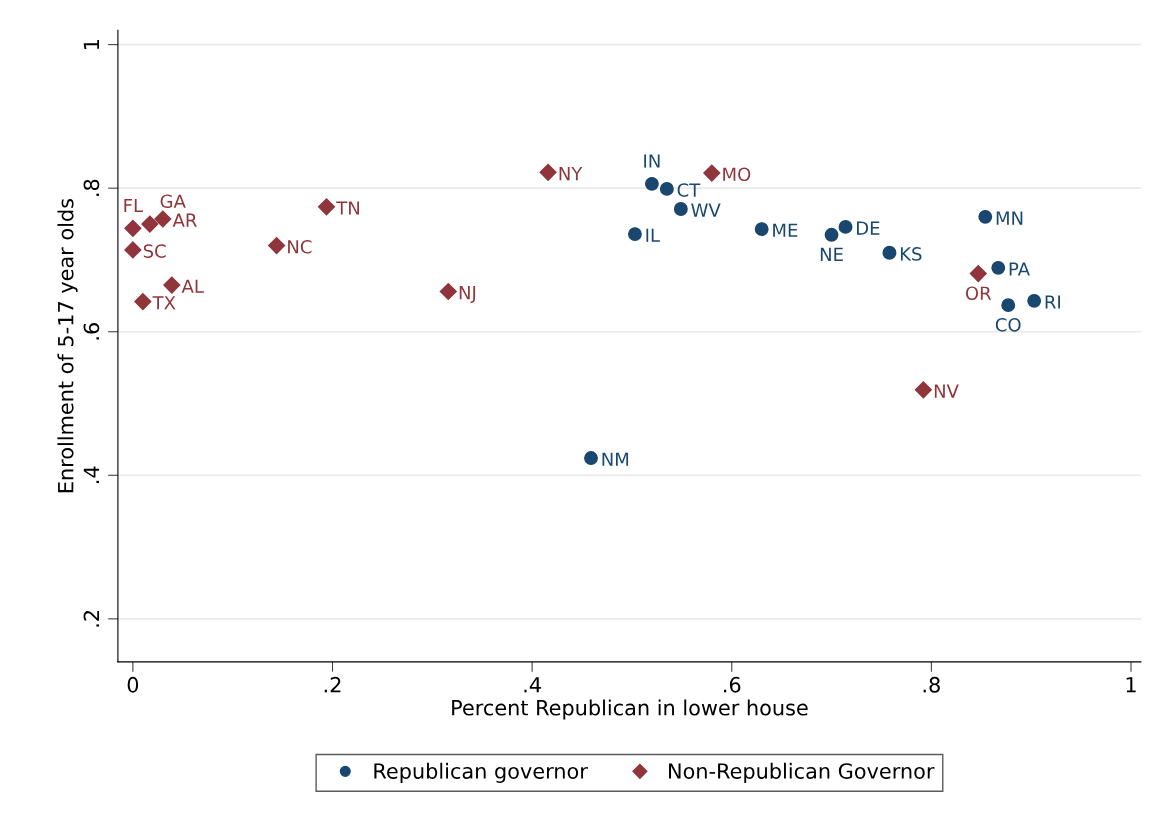  What do you see at coordinates (931, 684) in the screenshot?
I see `x-tick-label: .8` at bounding box center [931, 684].